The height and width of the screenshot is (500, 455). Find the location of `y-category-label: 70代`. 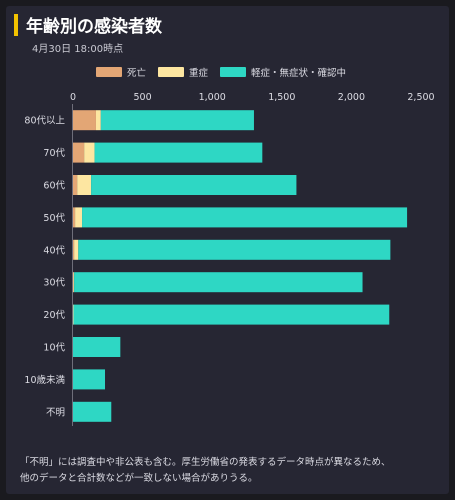

y-category-label: 70代 is located at coordinates (54, 153).